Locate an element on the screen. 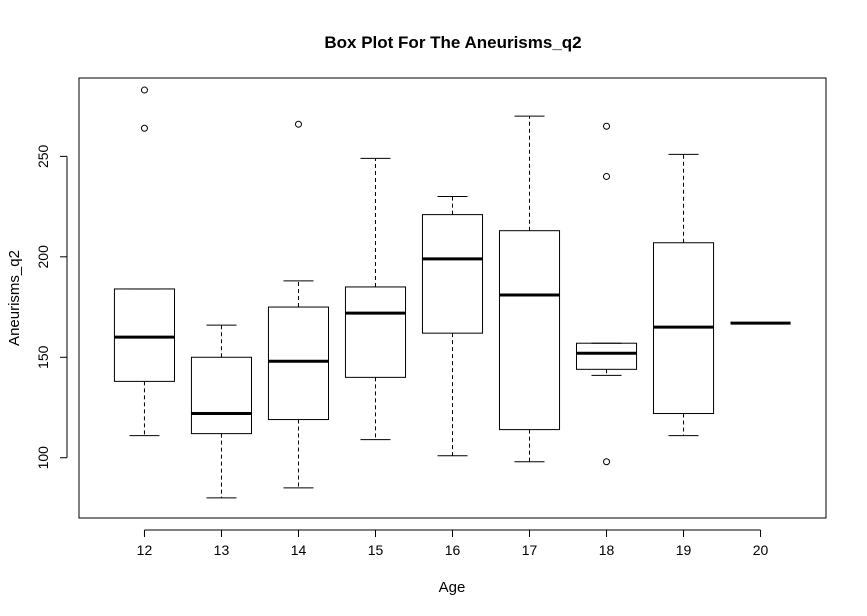 The image size is (867, 616). y-axis-label: Aneurisms_q2 is located at coordinates (14, 298).